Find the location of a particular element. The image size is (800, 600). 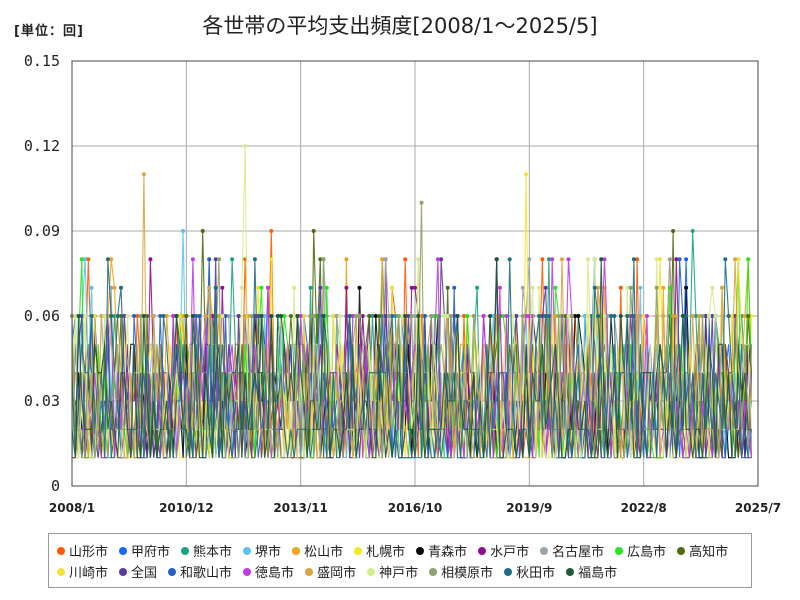

x-tick-label: 2016/10 is located at coordinates (415, 508).